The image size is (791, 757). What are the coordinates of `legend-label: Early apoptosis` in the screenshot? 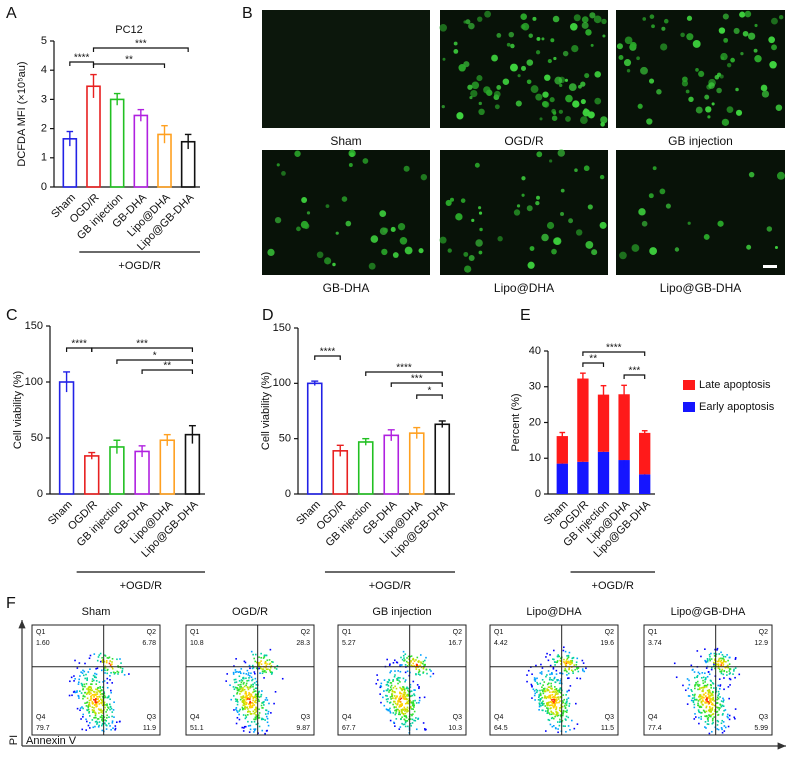 It's located at (737, 407).